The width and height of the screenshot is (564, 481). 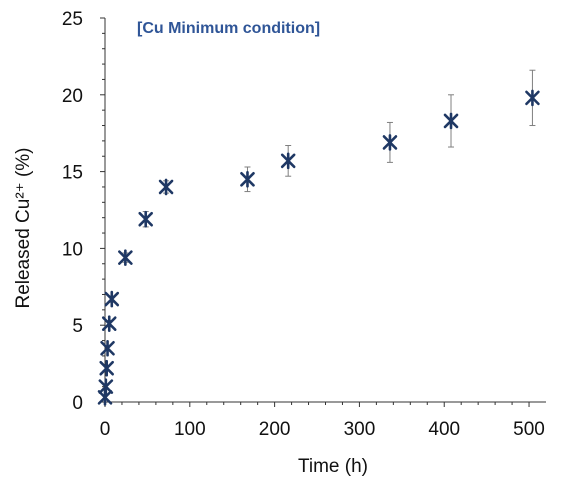 What do you see at coordinates (333, 466) in the screenshot?
I see `x-axis-label: Time (h)` at bounding box center [333, 466].